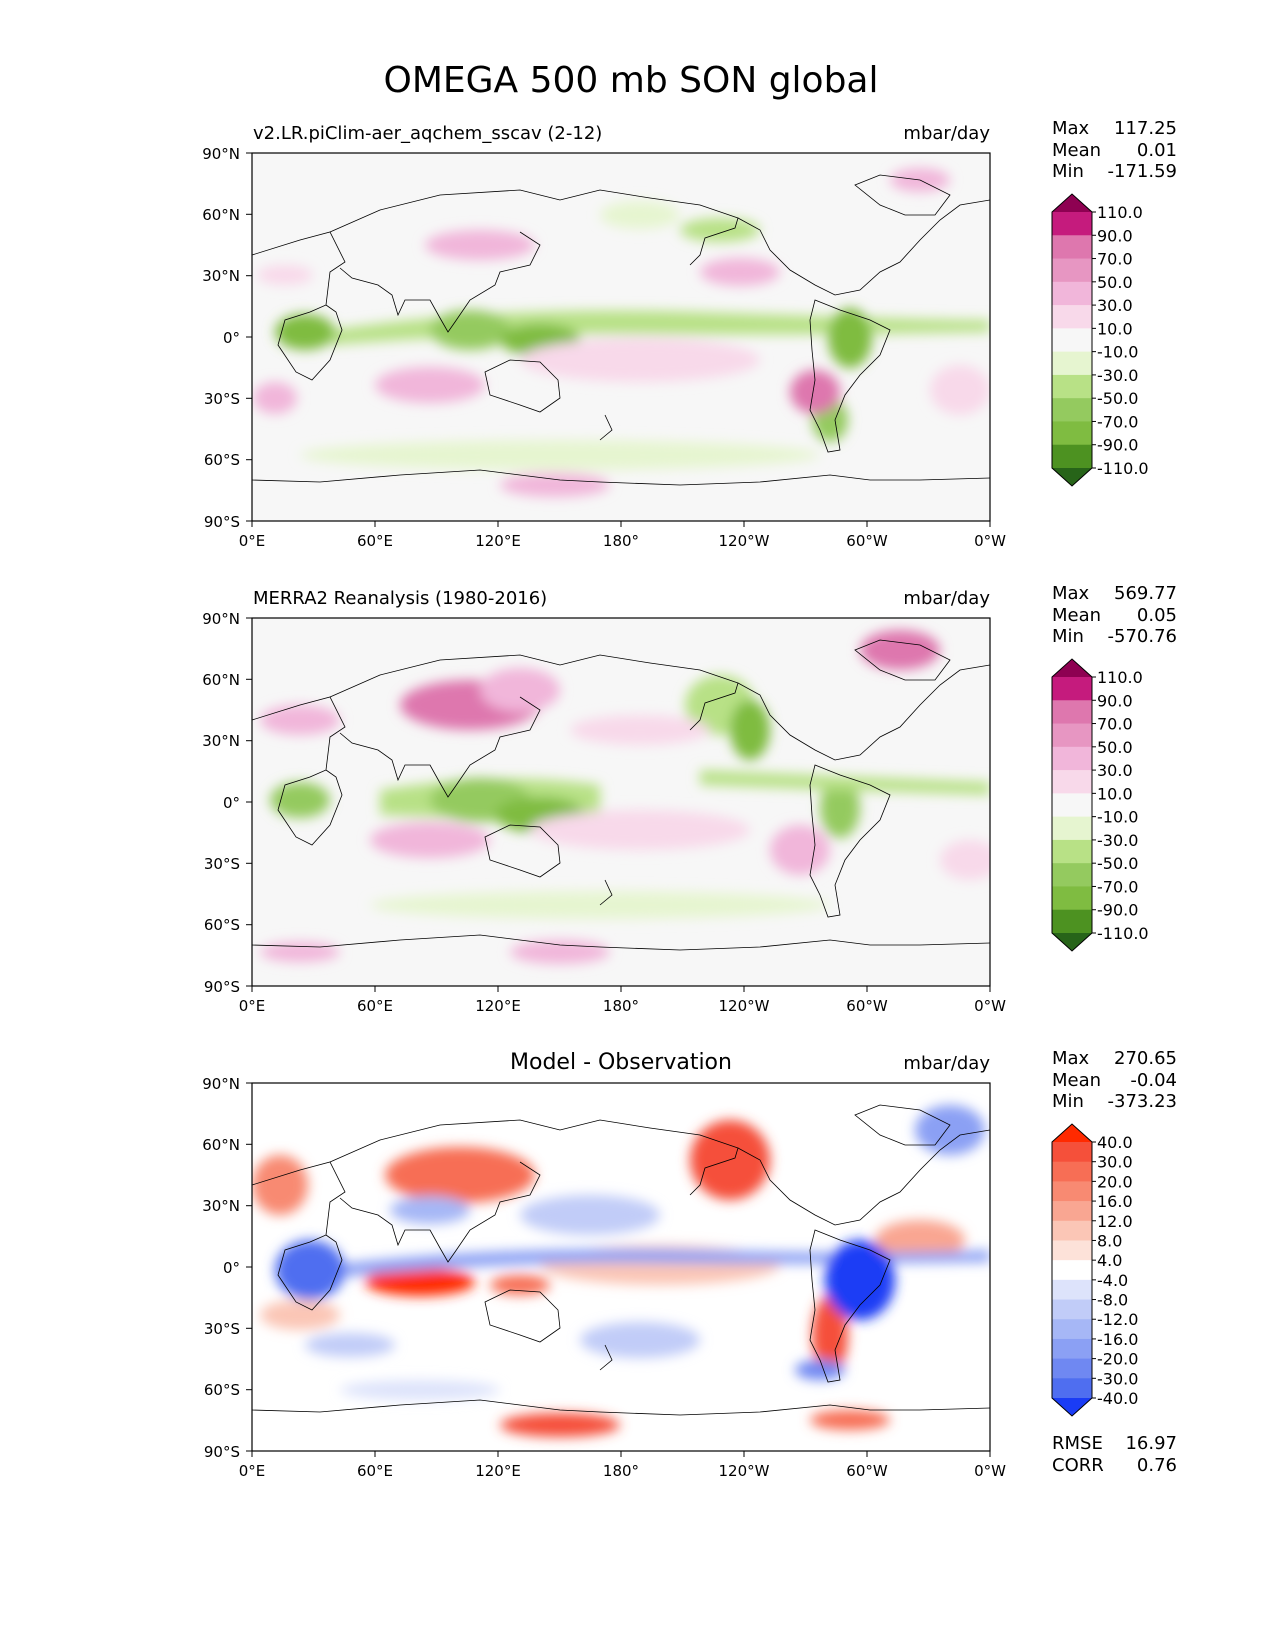 Image resolution: width=1275 pixels, height=1650 pixels. I want to click on colorbar-tick-label: -4.0, so click(1112, 1280).